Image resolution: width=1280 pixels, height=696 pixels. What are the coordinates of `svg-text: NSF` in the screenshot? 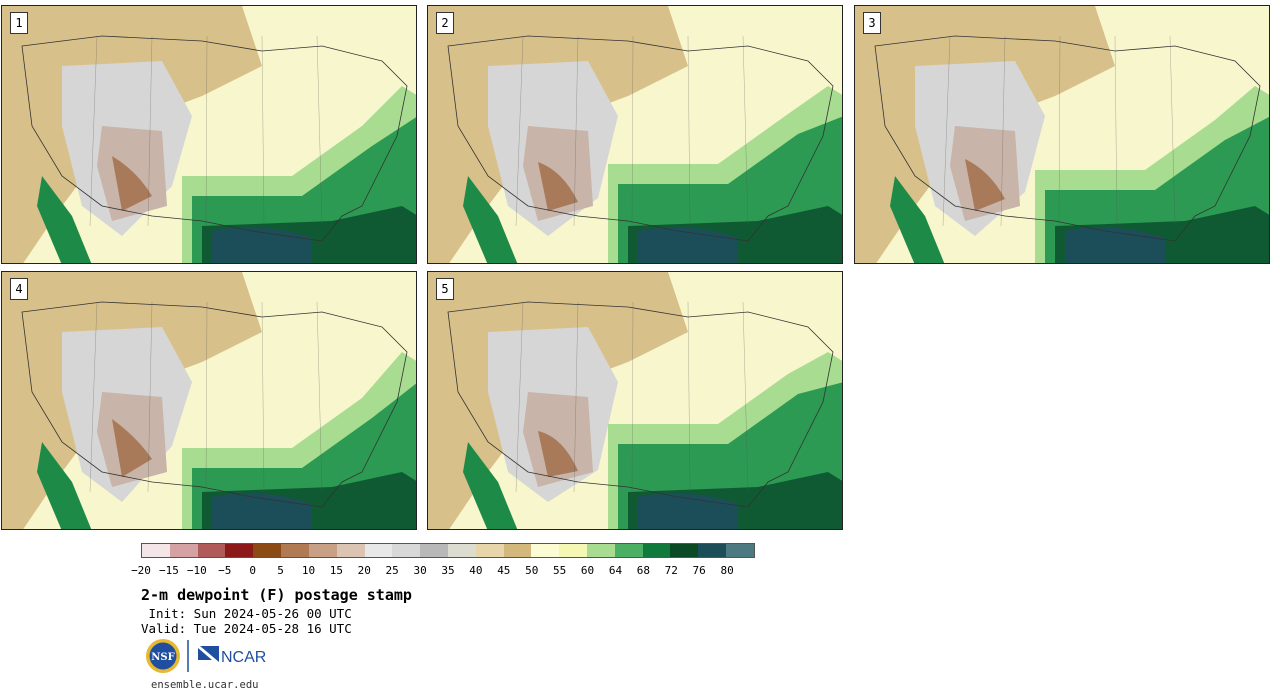 It's located at (162, 657).